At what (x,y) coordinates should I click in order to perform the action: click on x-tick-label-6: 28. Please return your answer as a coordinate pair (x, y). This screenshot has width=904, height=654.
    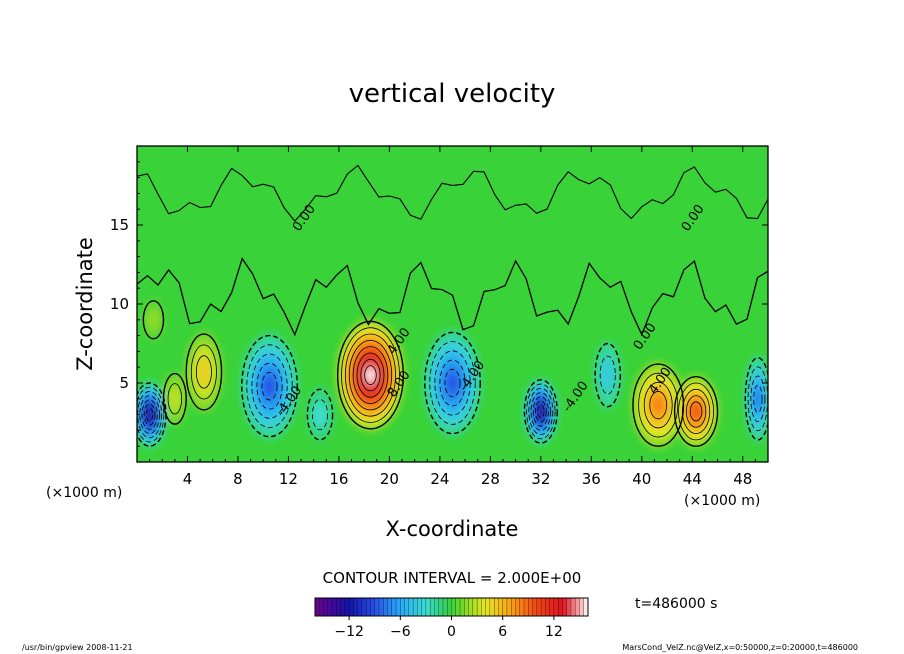
    Looking at the image, I should click on (490, 479).